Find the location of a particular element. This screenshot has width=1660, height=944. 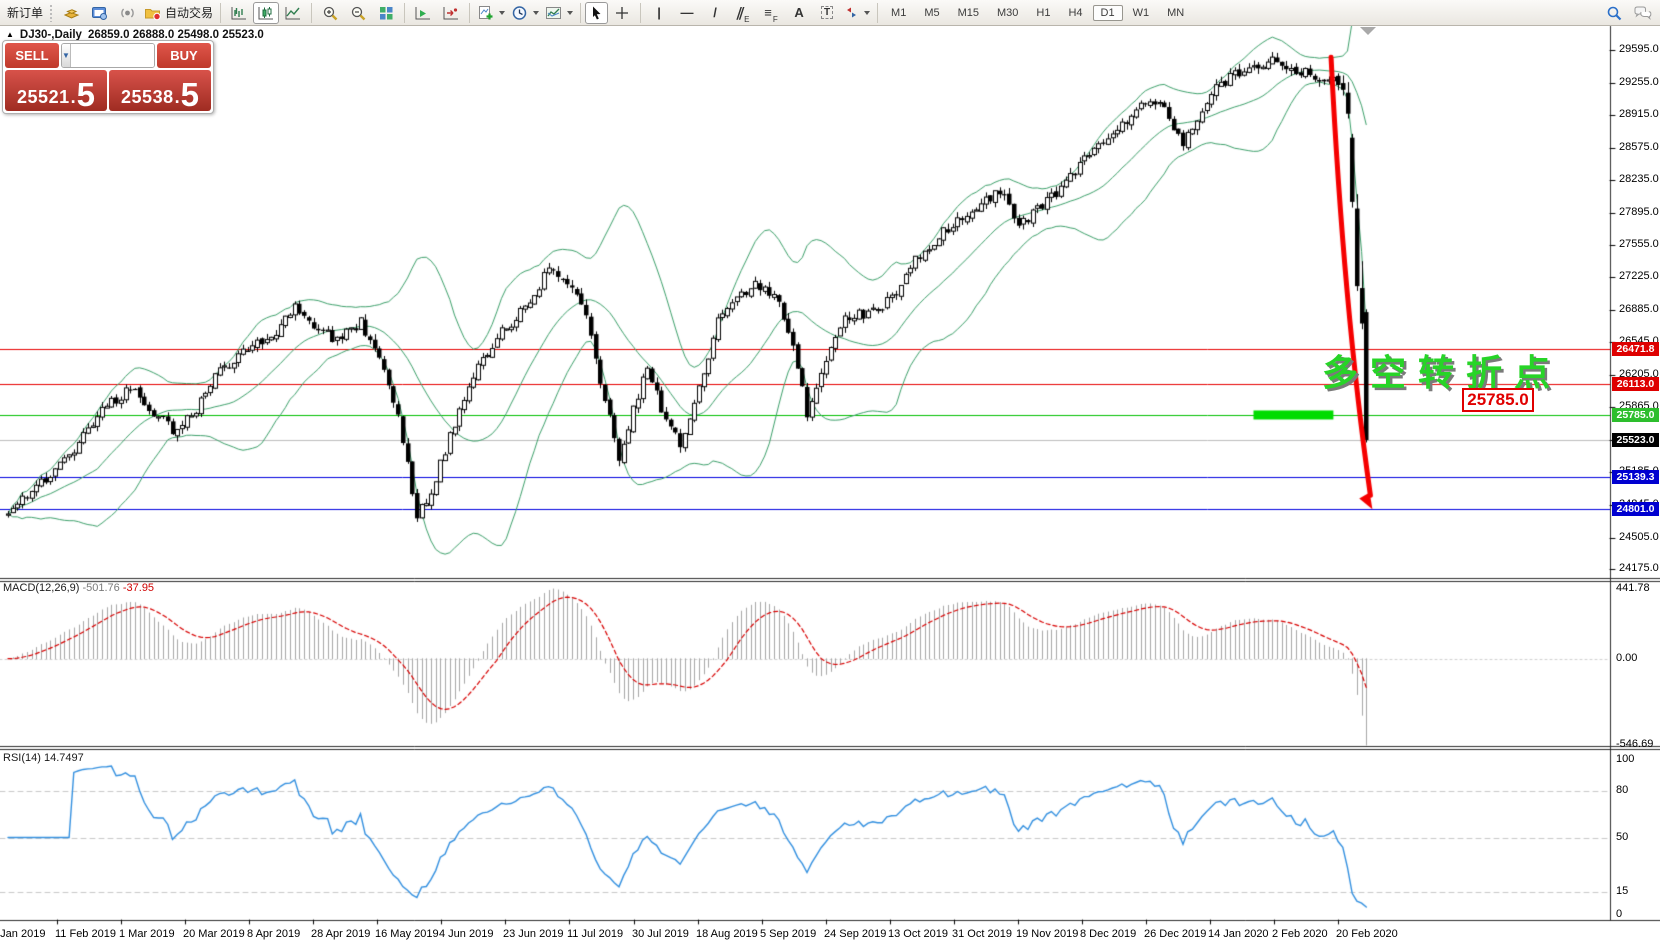

date-axis-label: 13 Oct 2019 is located at coordinates (918, 934).